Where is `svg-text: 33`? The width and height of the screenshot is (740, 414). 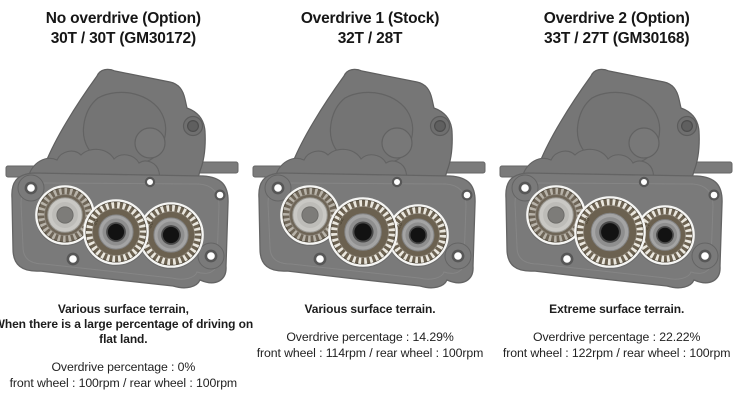
svg-text: 33 is located at coordinates (587, 221).